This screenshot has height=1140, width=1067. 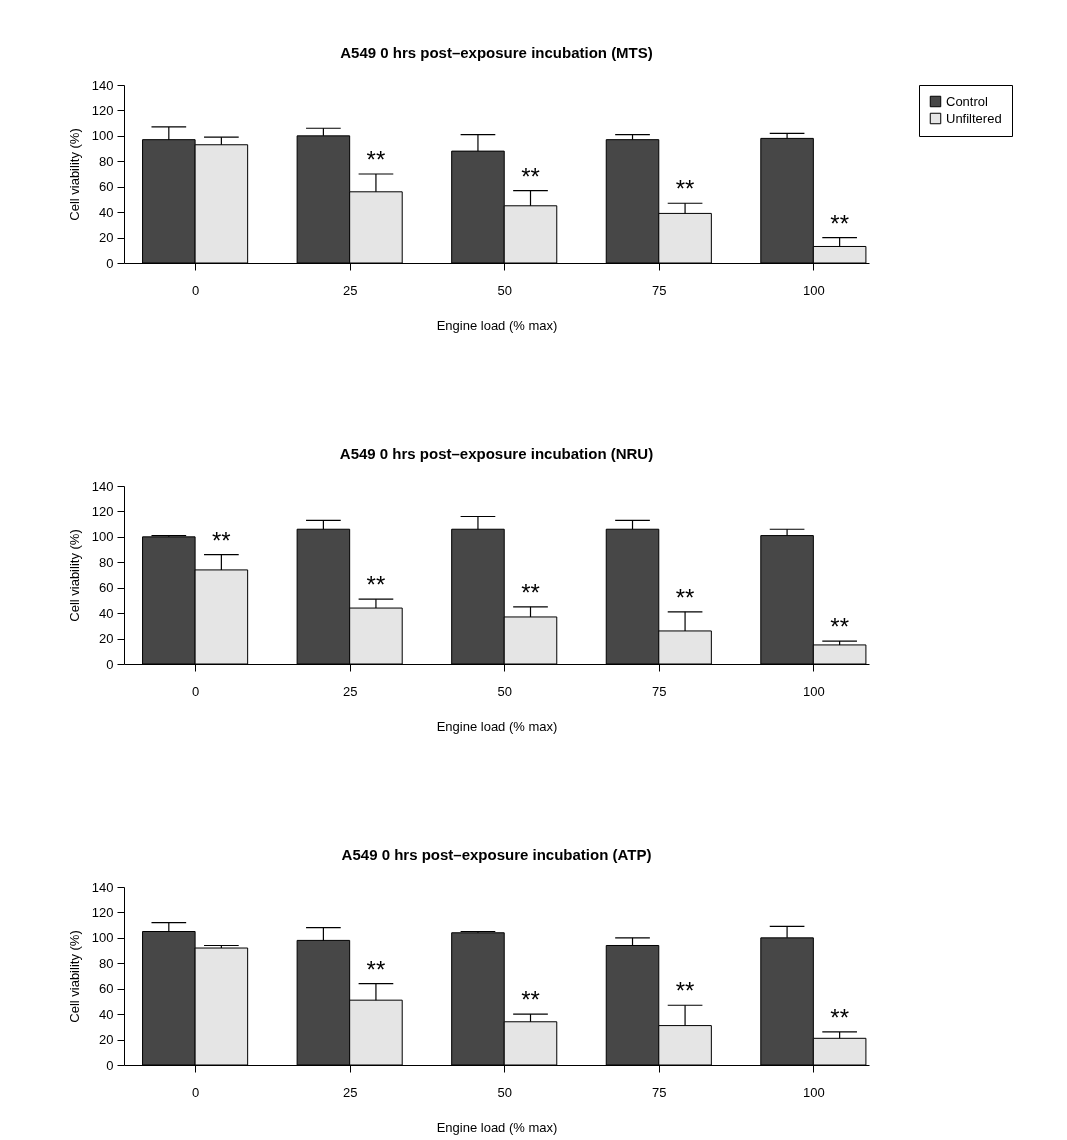 What do you see at coordinates (496, 854) in the screenshot?
I see `chart-title: A549 0 hrs post–exposure incubation (ATP)` at bounding box center [496, 854].